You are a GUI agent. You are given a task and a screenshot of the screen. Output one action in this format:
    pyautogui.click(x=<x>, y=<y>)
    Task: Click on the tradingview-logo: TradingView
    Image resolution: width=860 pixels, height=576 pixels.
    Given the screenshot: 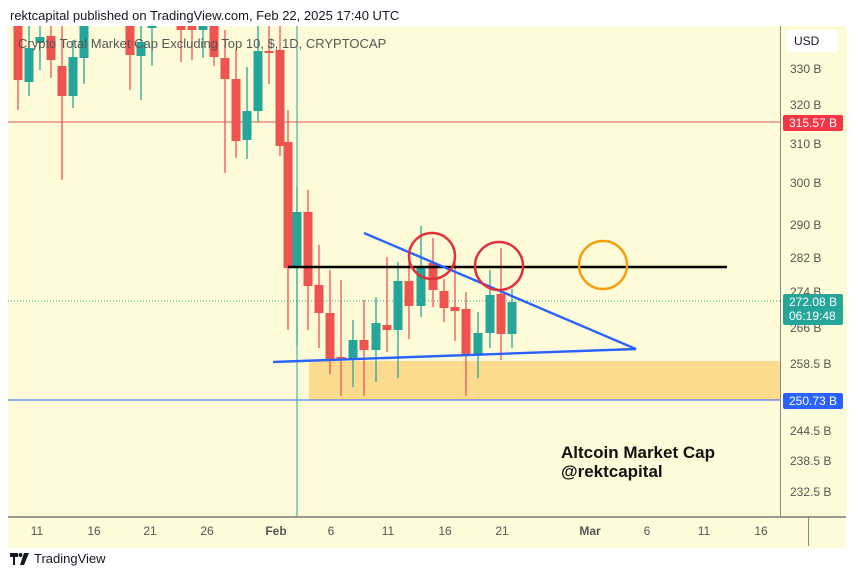 What is the action you would take?
    pyautogui.click(x=58, y=558)
    